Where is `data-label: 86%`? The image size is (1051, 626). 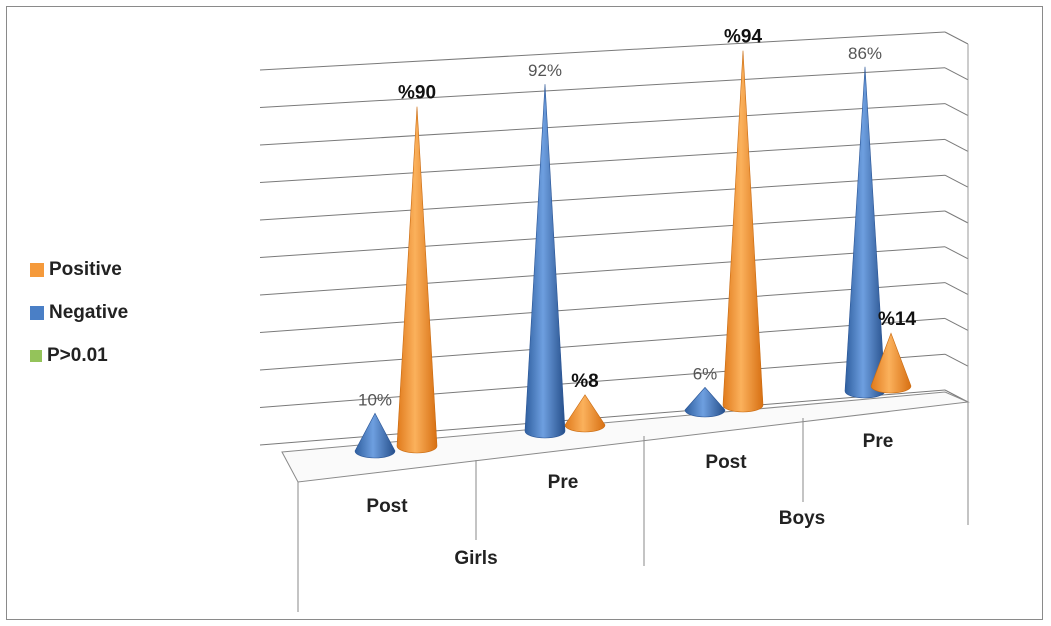 data-label: 86% is located at coordinates (865, 53).